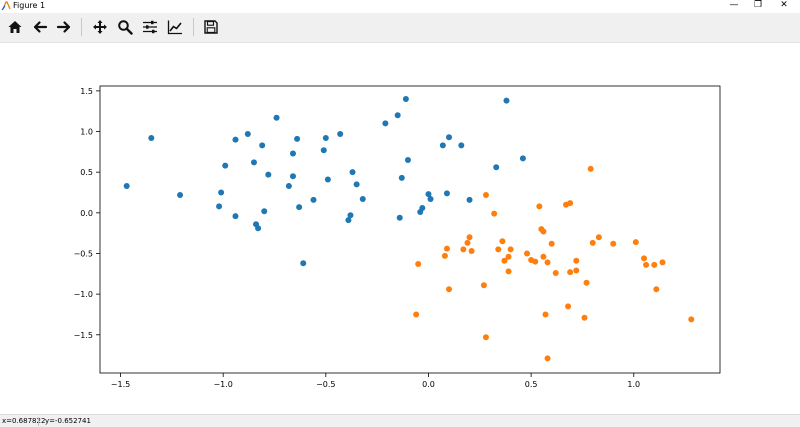 The width and height of the screenshot is (800, 427). What do you see at coordinates (29, 5) in the screenshot?
I see `window-title: Figure 1` at bounding box center [29, 5].